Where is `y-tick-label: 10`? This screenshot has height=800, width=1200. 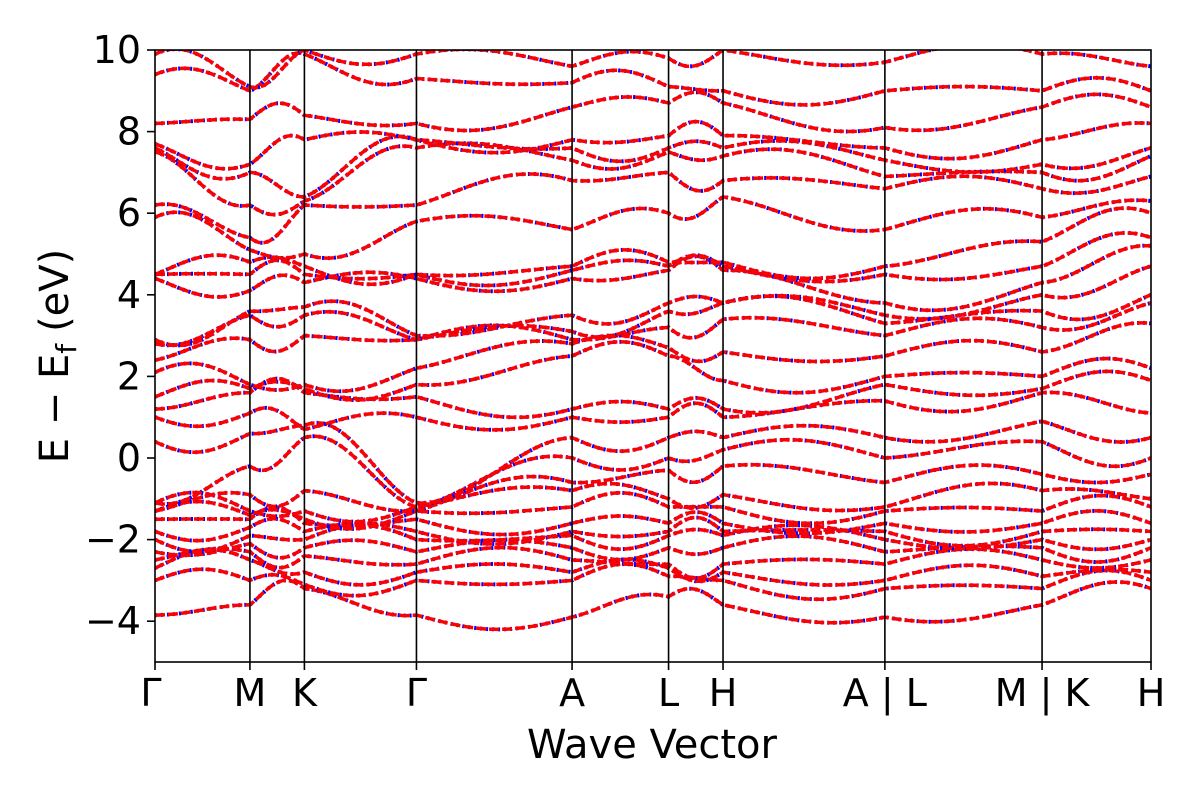
y-tick-label: 10 is located at coordinates (117, 50).